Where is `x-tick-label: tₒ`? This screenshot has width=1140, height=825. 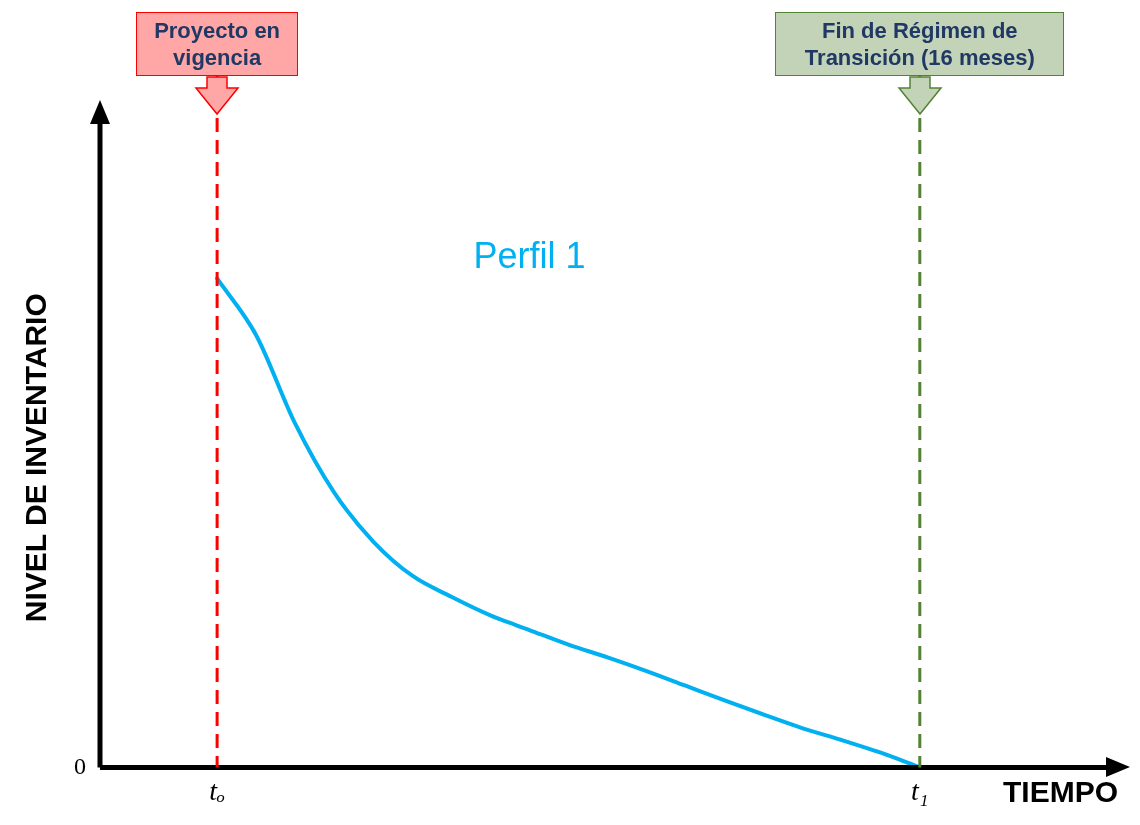 x-tick-label: tₒ is located at coordinates (217, 790).